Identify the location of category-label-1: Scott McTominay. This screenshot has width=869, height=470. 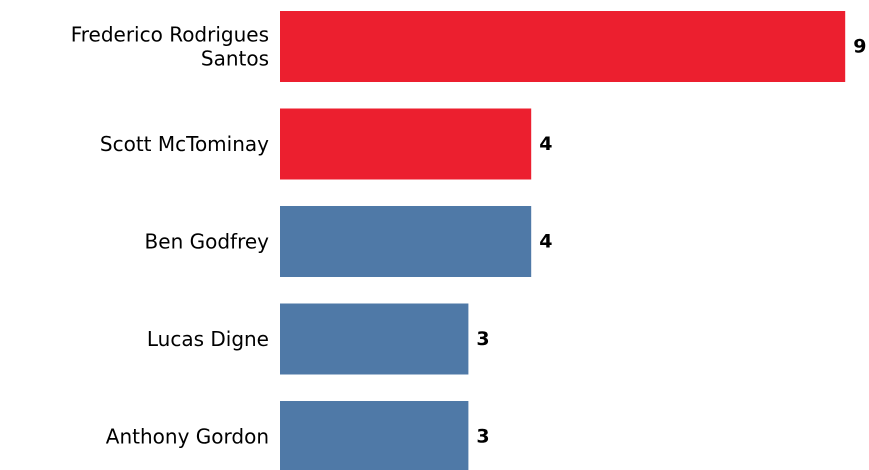
(184, 144).